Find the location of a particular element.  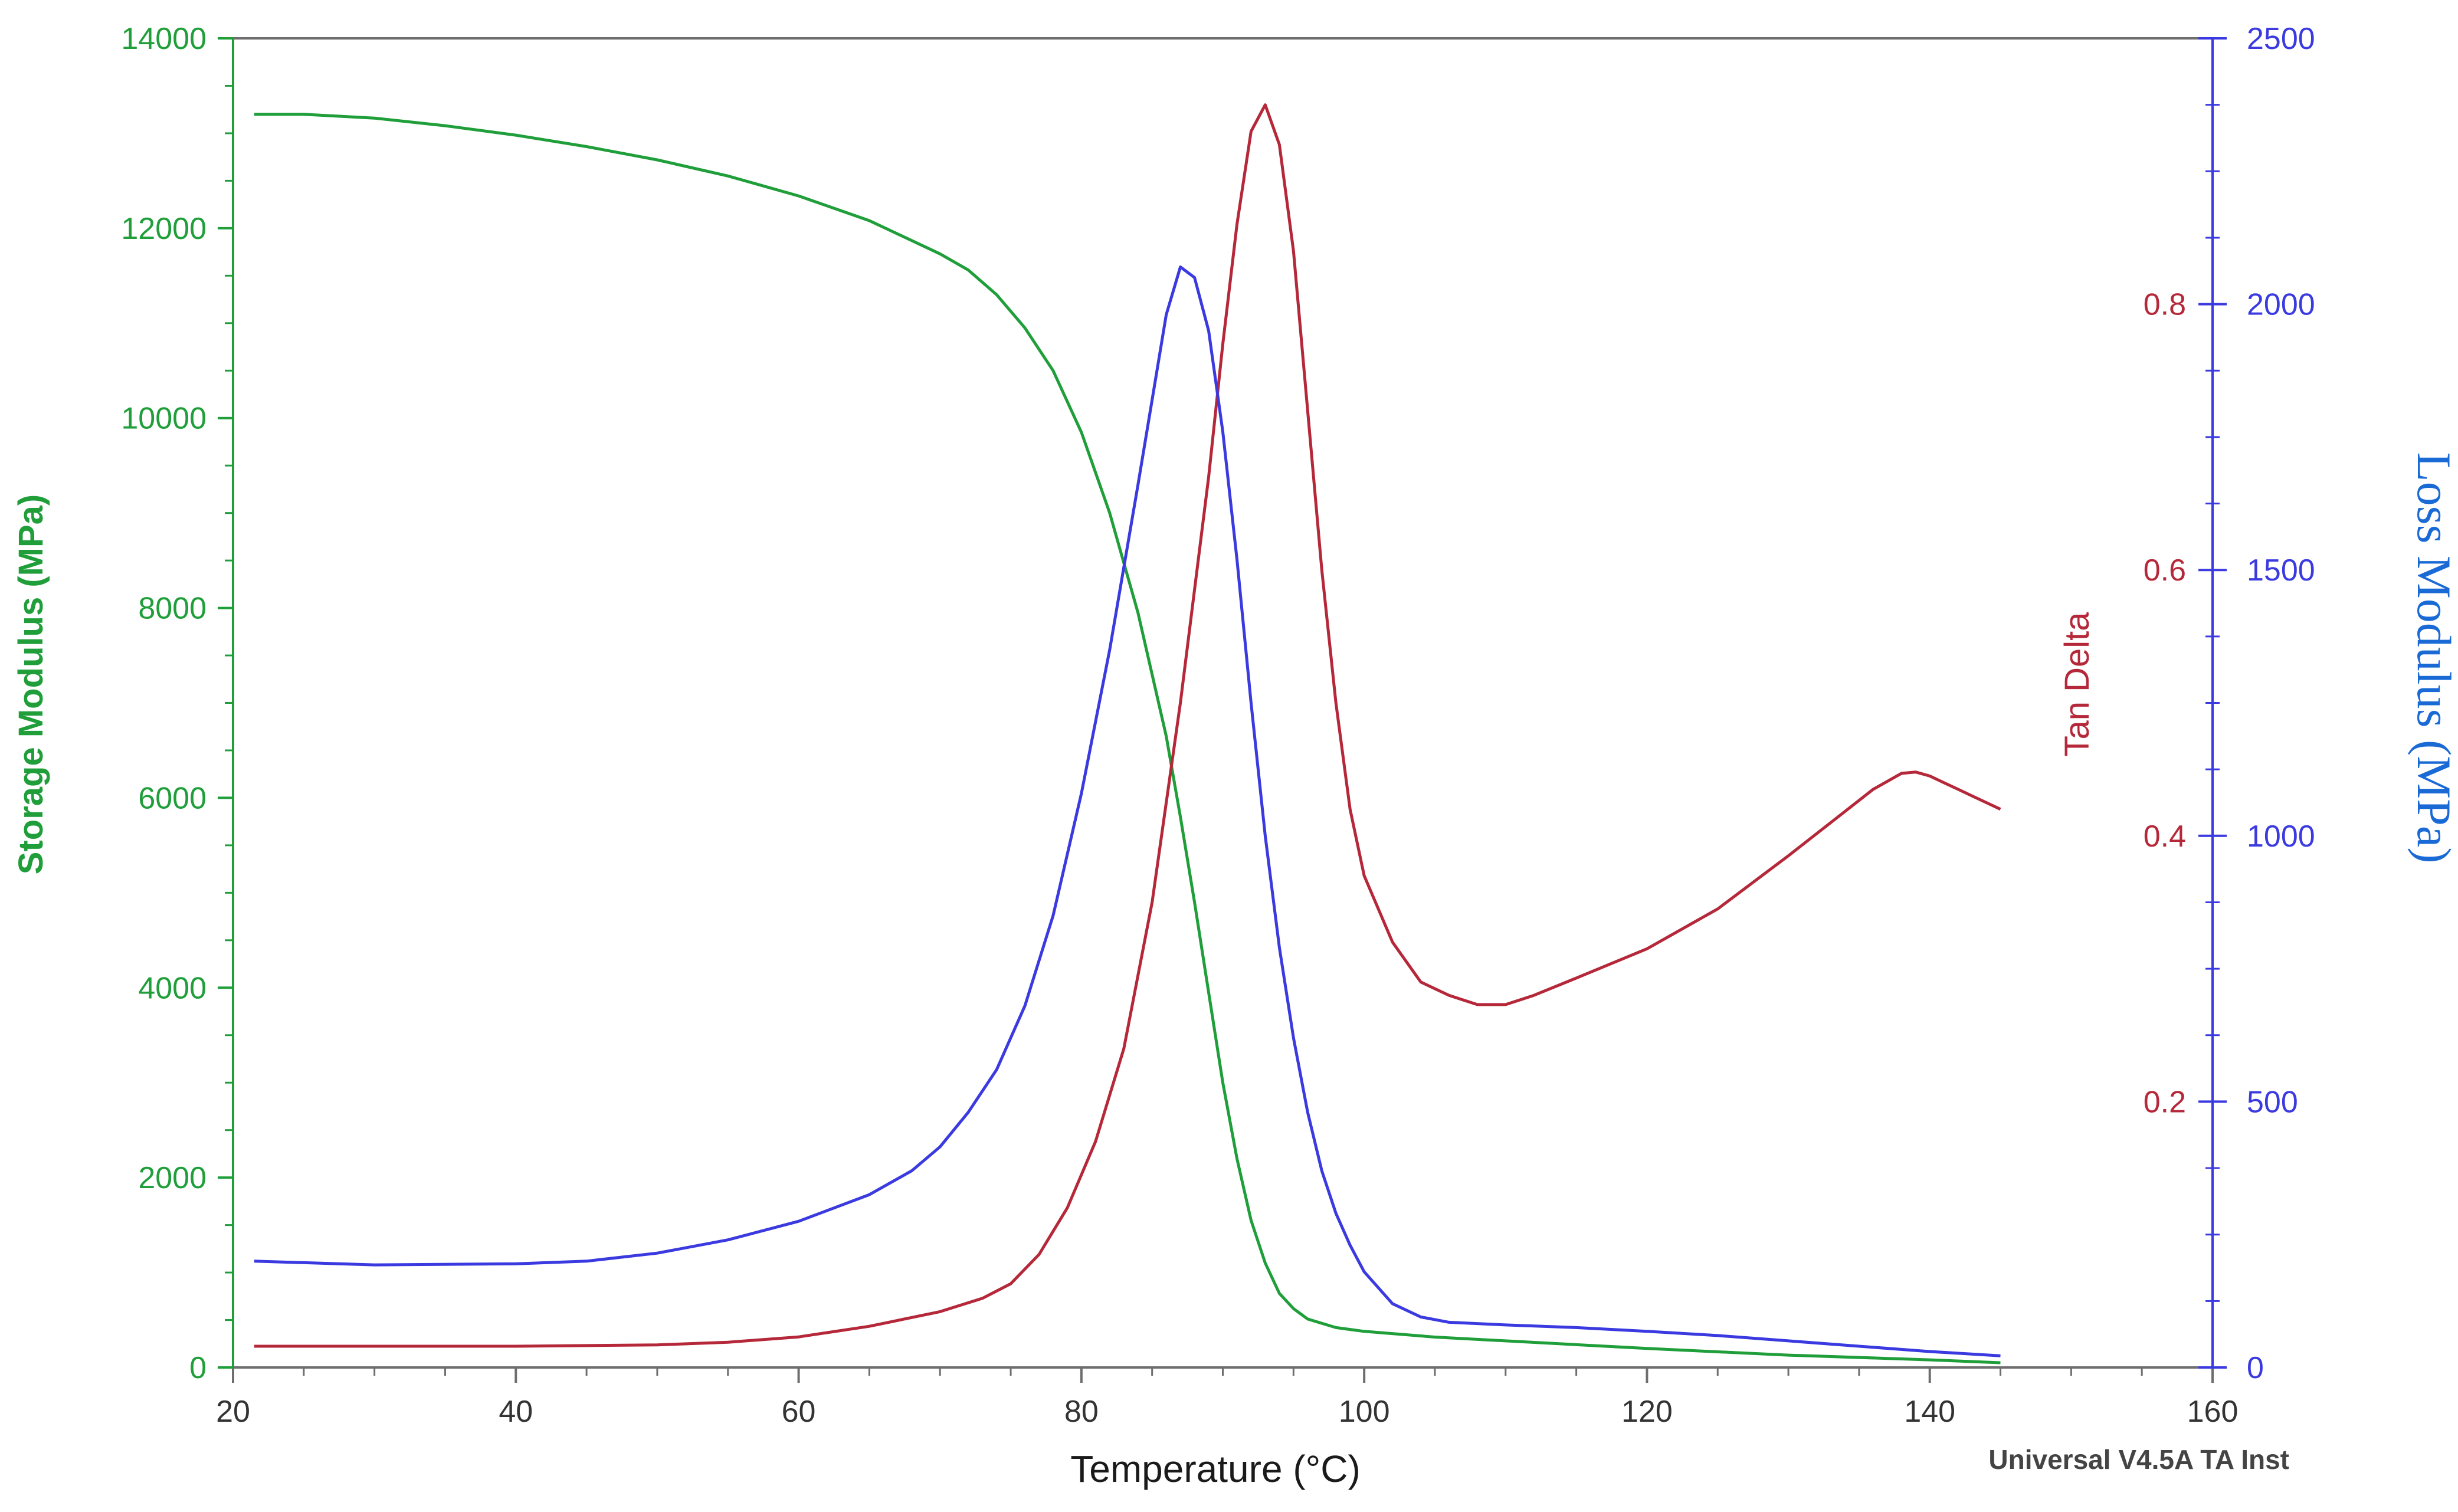

x-tick-label: 60 is located at coordinates (799, 1412).